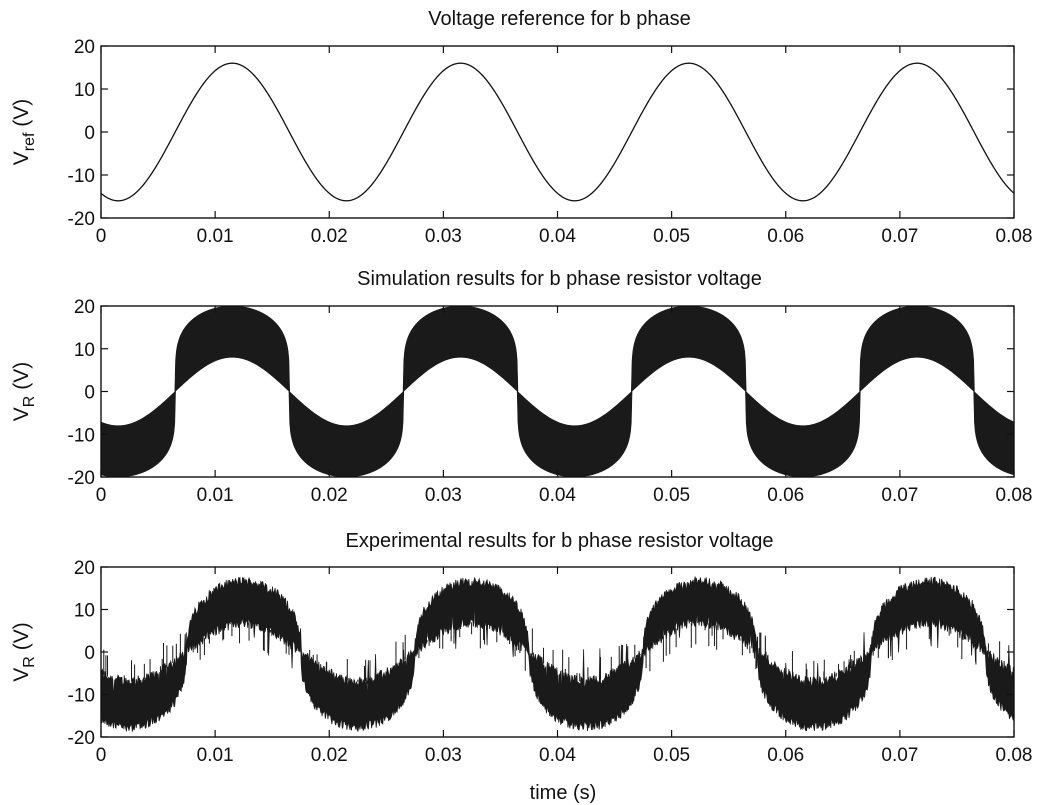 The height and width of the screenshot is (805, 1052). I want to click on subplot-title: Voltage reference for b phase, so click(559, 19).